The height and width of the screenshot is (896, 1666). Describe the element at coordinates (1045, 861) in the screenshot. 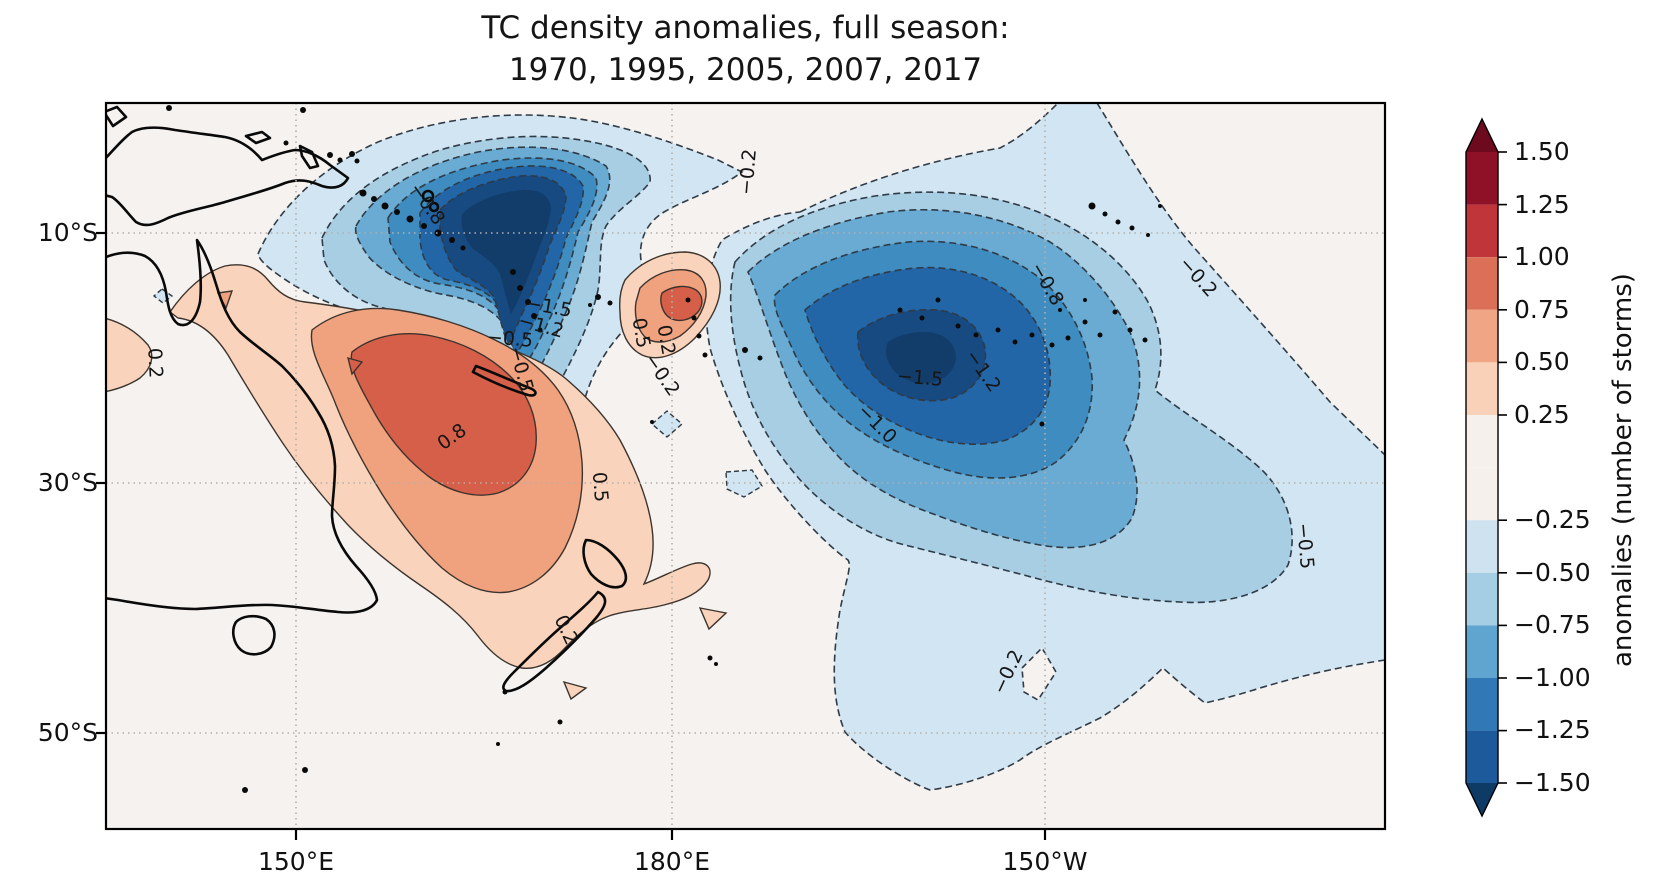

I see `x-tick-150w: 150°W` at that location.